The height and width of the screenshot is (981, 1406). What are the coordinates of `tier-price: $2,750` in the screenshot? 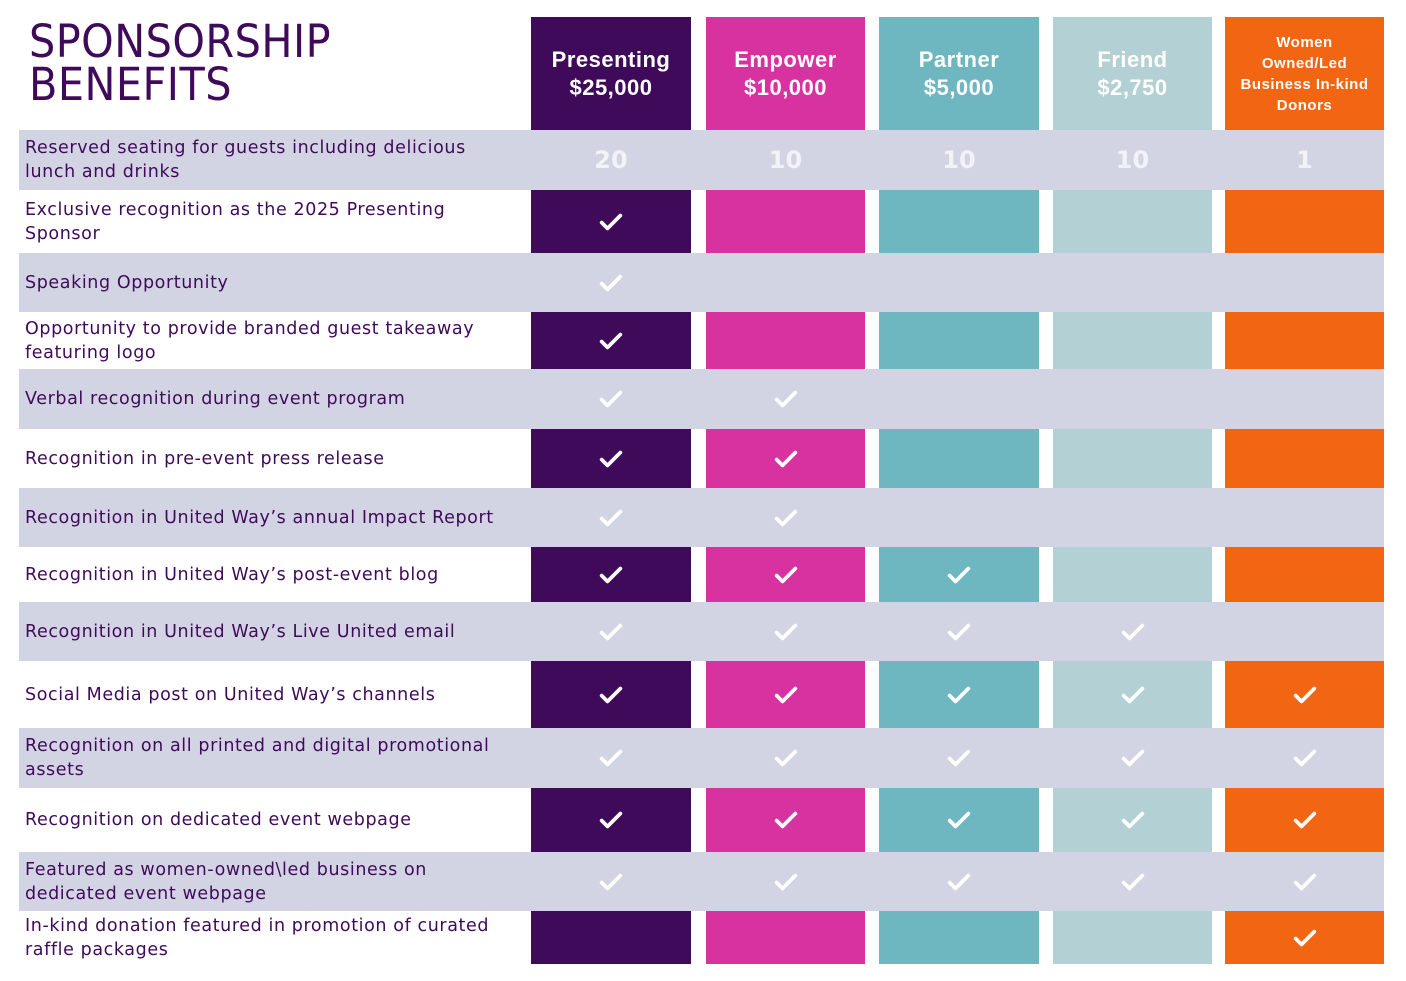 It's located at (1132, 87).